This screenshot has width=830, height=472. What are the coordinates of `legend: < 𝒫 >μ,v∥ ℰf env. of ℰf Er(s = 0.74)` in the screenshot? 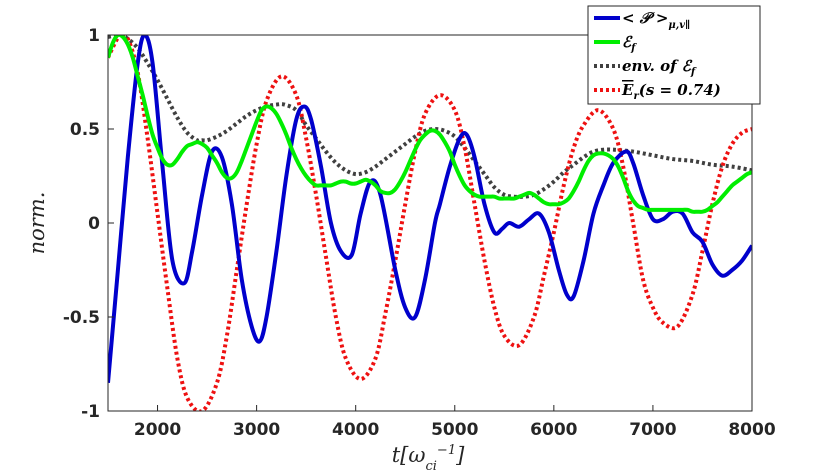 It's located at (674, 55).